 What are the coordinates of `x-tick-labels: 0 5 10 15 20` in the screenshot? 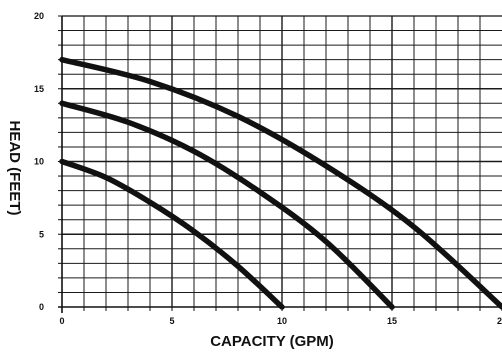 It's located at (280, 321).